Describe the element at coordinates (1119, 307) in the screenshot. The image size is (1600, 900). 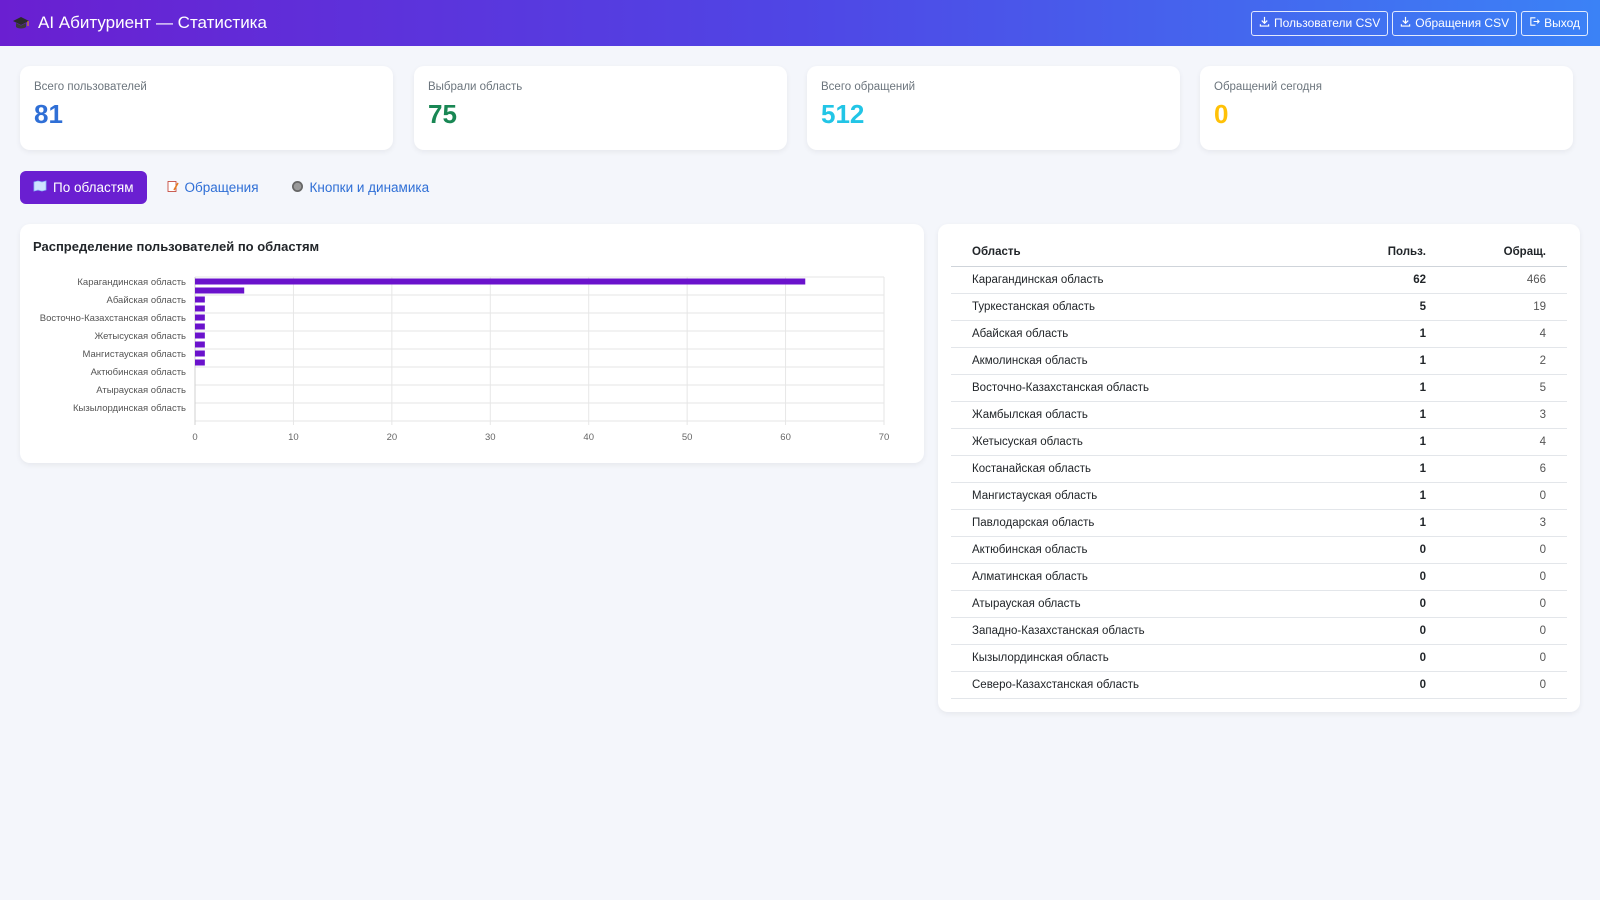
I see `region-cell: Туркестанская область` at that location.